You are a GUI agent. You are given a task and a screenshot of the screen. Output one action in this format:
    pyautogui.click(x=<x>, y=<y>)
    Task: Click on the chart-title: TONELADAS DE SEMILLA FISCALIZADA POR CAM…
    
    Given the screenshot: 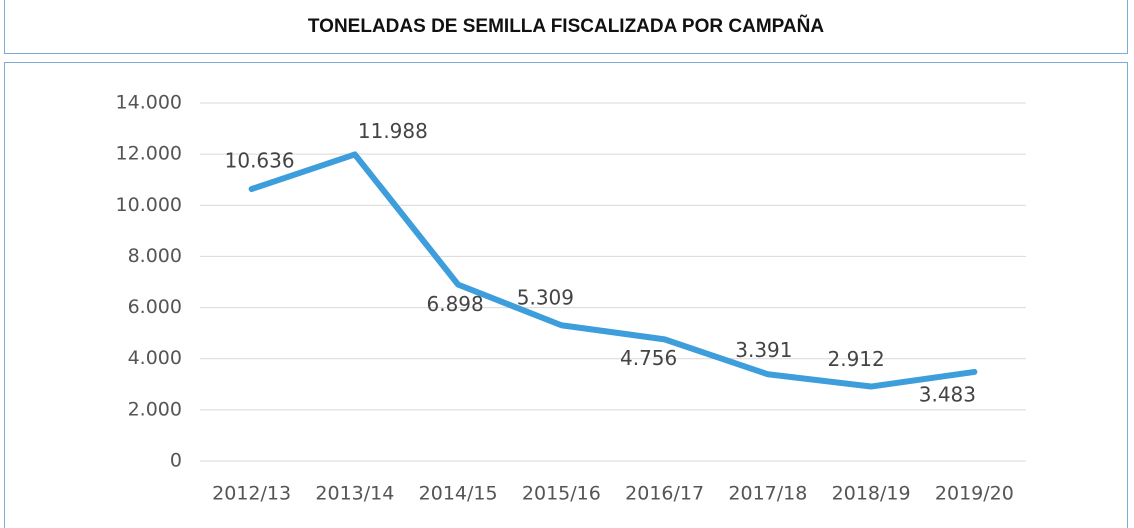 What is the action you would take?
    pyautogui.click(x=566, y=27)
    